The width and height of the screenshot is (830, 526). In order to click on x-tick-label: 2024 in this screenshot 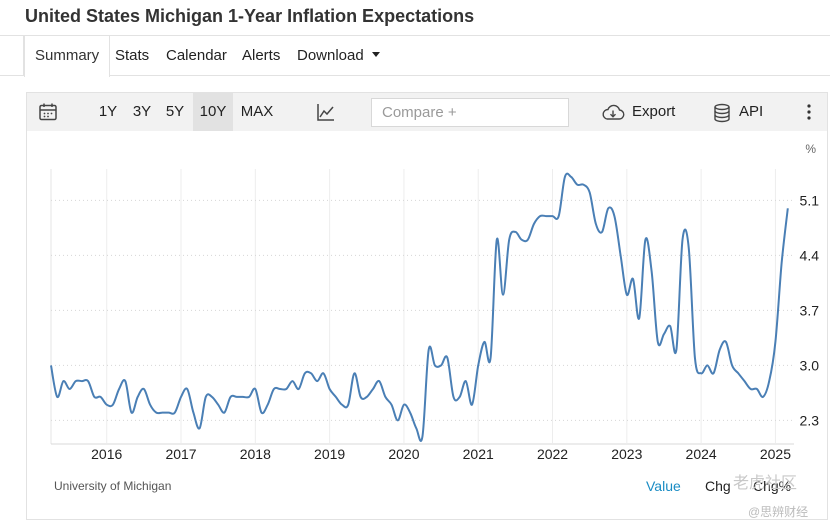, I will do `click(701, 454)`.